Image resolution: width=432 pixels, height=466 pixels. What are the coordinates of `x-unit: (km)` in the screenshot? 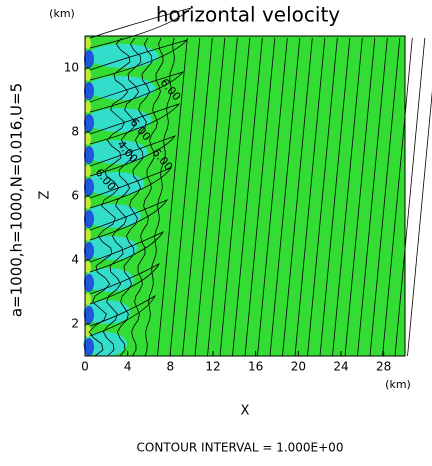 It's located at (398, 384).